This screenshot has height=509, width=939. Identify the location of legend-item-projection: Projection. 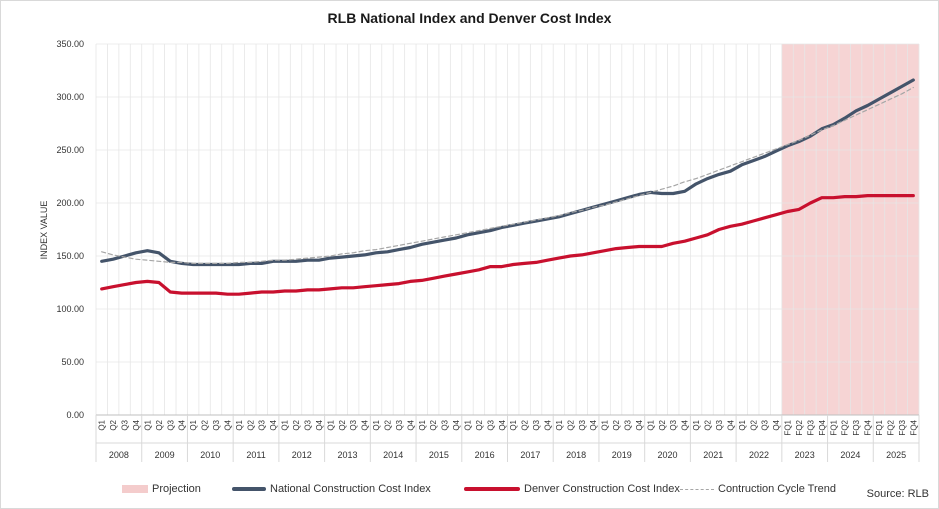
(161, 489).